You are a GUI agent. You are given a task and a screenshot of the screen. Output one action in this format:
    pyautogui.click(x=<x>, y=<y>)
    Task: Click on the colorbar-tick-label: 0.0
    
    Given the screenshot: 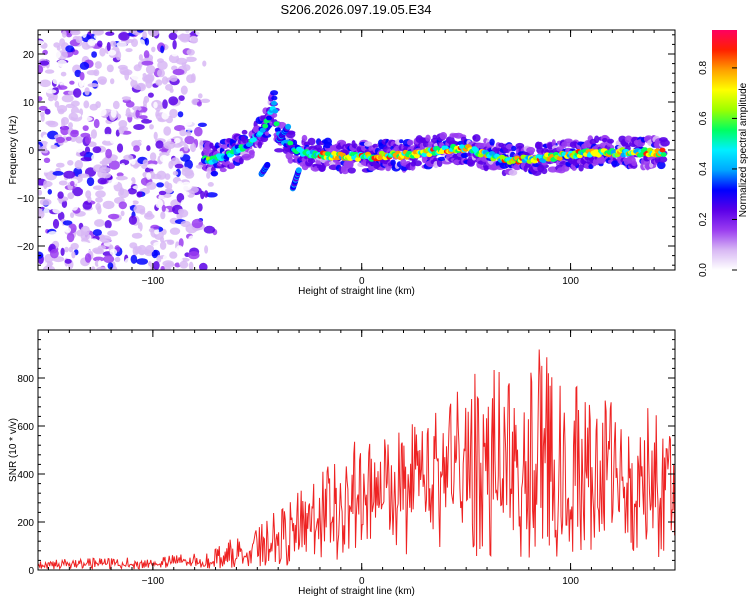 What is the action you would take?
    pyautogui.click(x=703, y=270)
    